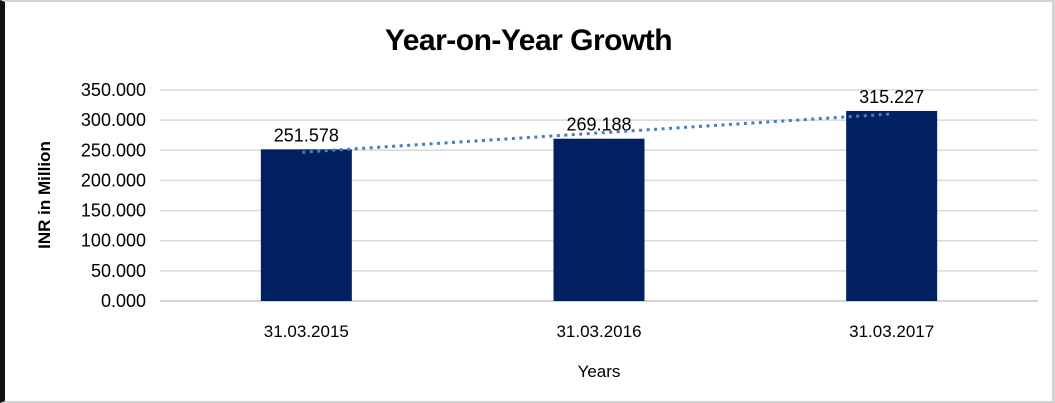 This screenshot has width=1055, height=403. I want to click on y-tick-label: 350.000, so click(113, 90).